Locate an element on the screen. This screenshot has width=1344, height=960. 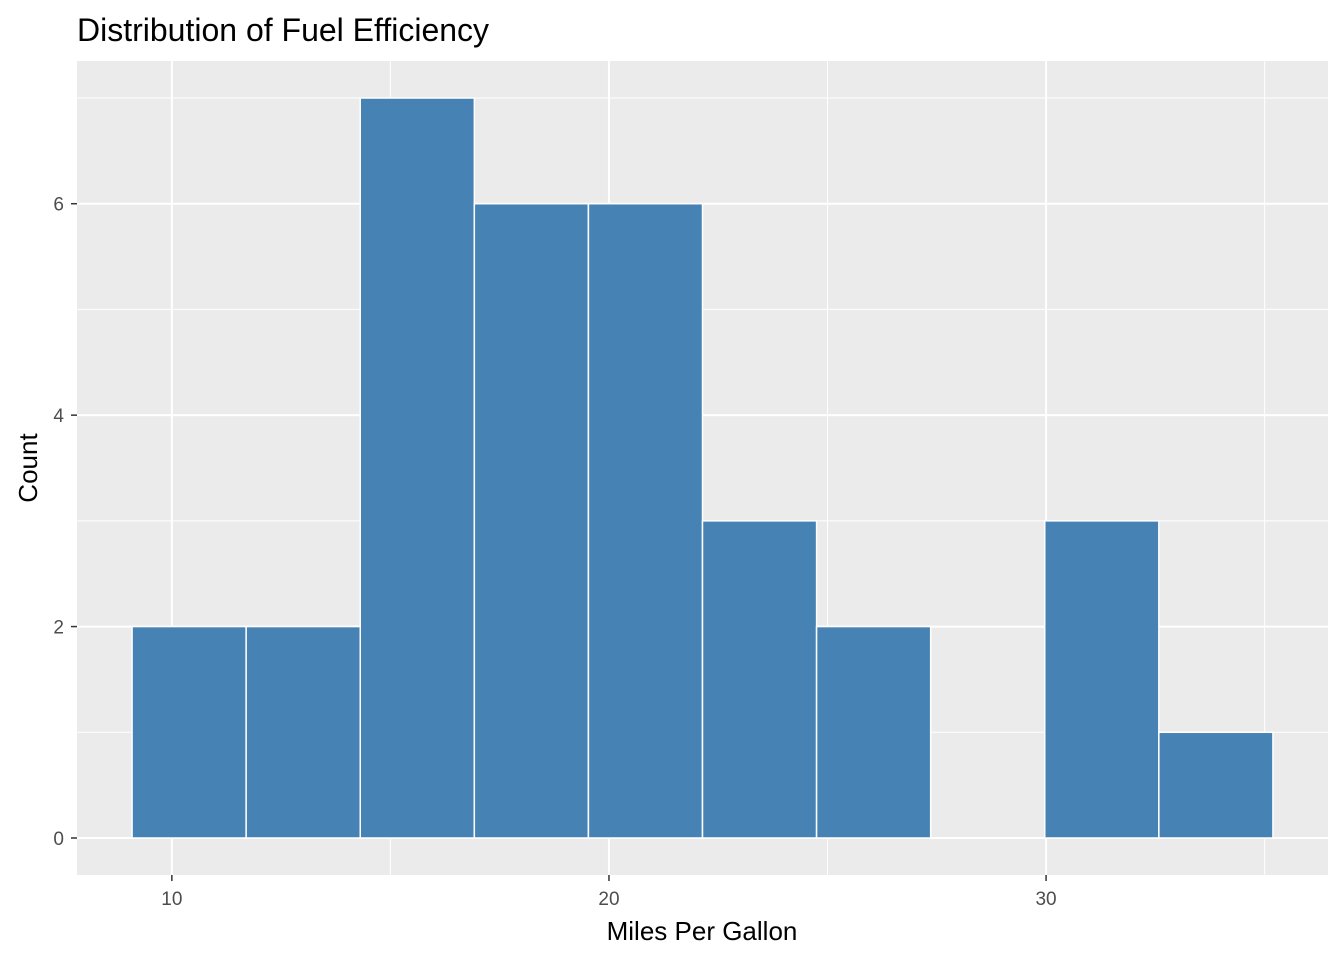
y-tick-label: 2 is located at coordinates (58, 628).